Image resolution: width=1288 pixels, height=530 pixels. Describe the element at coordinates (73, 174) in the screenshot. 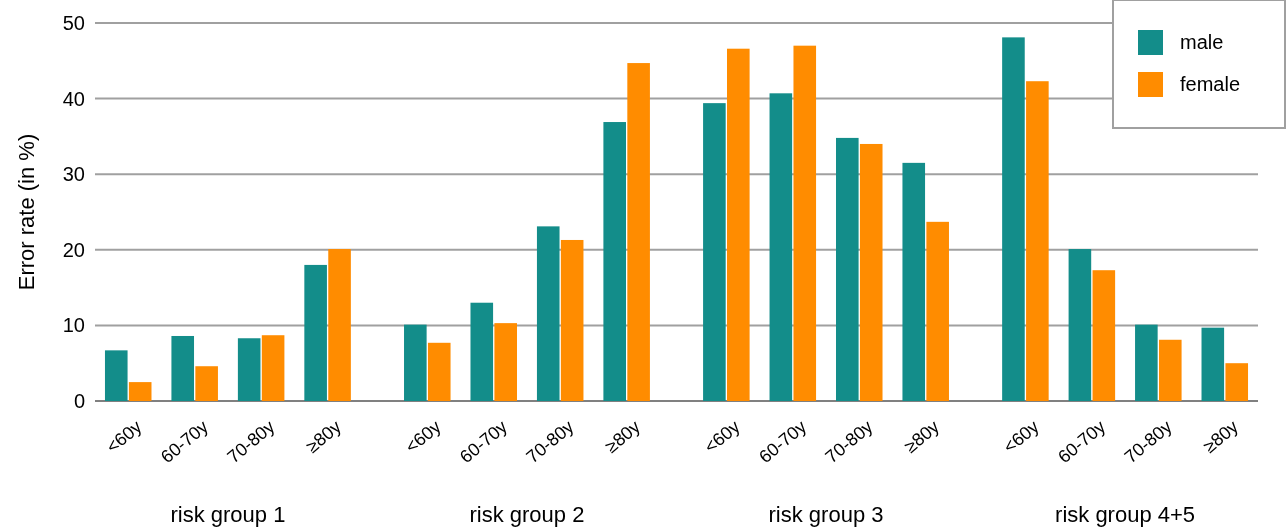

I see `y-tick-label: 30` at that location.